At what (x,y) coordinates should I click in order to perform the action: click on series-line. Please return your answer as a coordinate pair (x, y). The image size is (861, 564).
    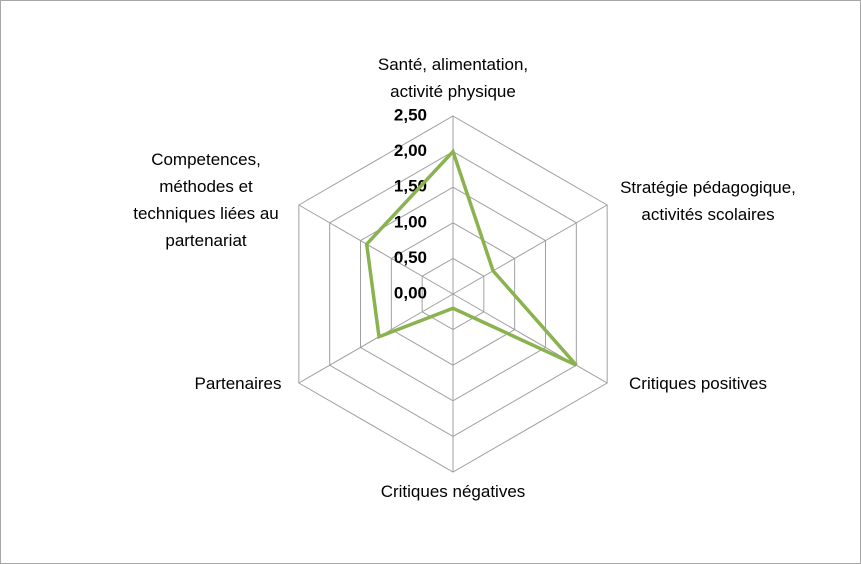
    Looking at the image, I should click on (471, 257).